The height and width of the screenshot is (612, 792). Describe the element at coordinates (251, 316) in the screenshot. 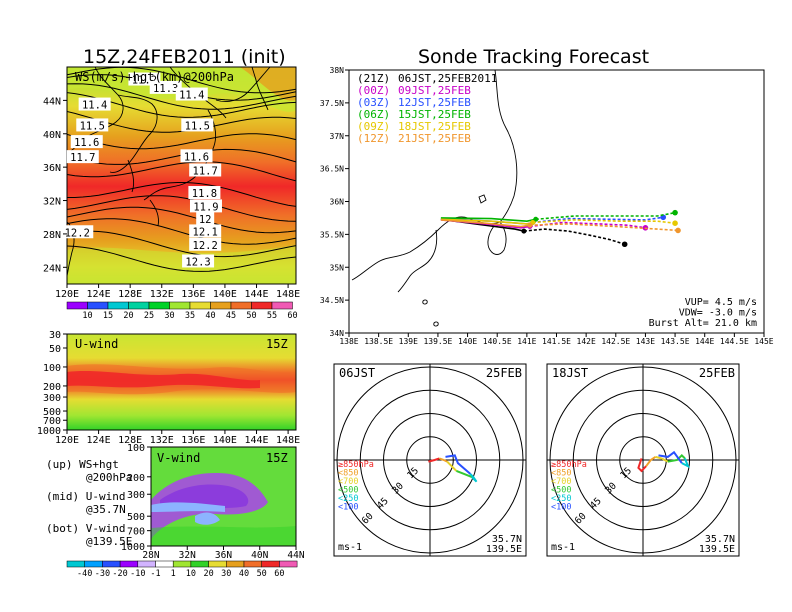

I see `ws-colorbar-label: 50` at that location.